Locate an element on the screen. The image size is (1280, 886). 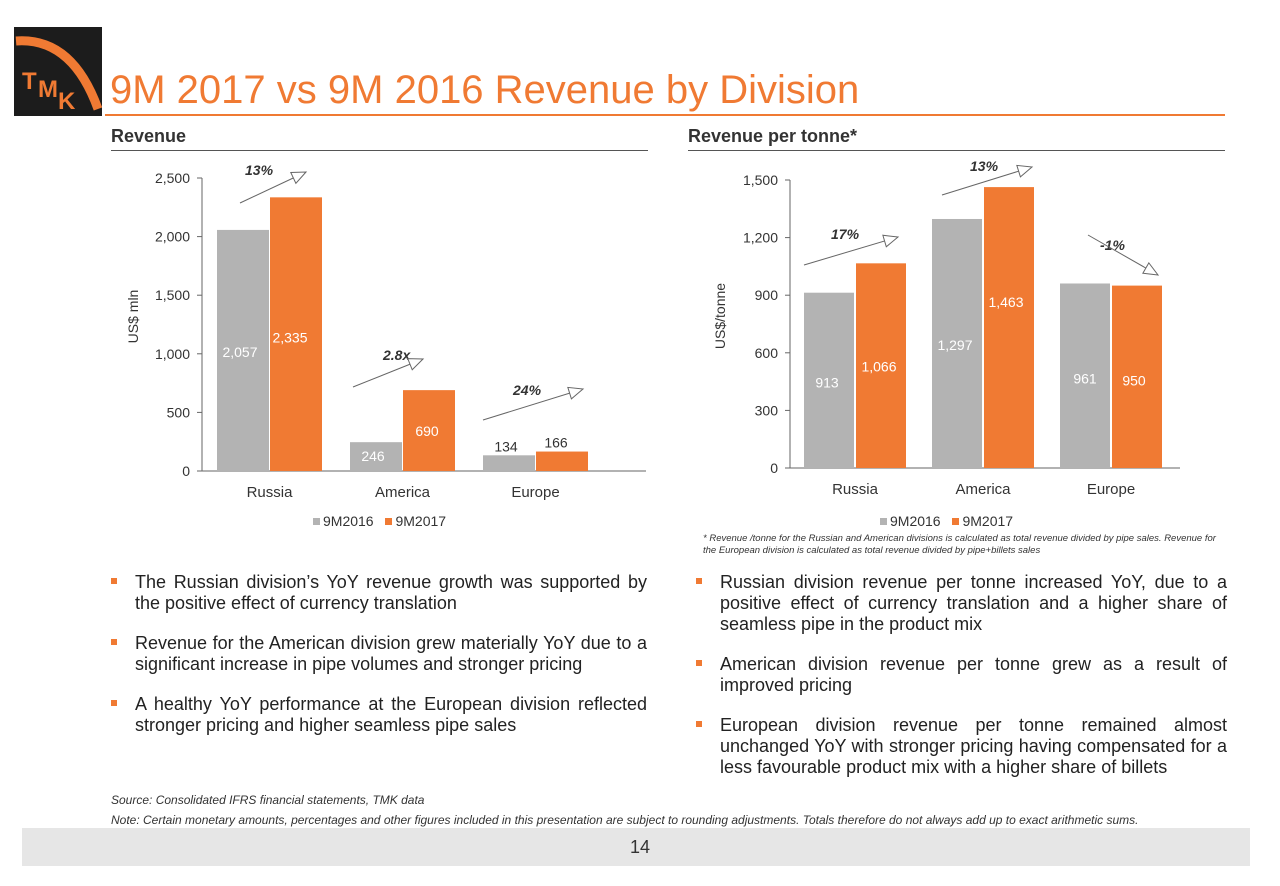
footer-bar is located at coordinates (636, 847).